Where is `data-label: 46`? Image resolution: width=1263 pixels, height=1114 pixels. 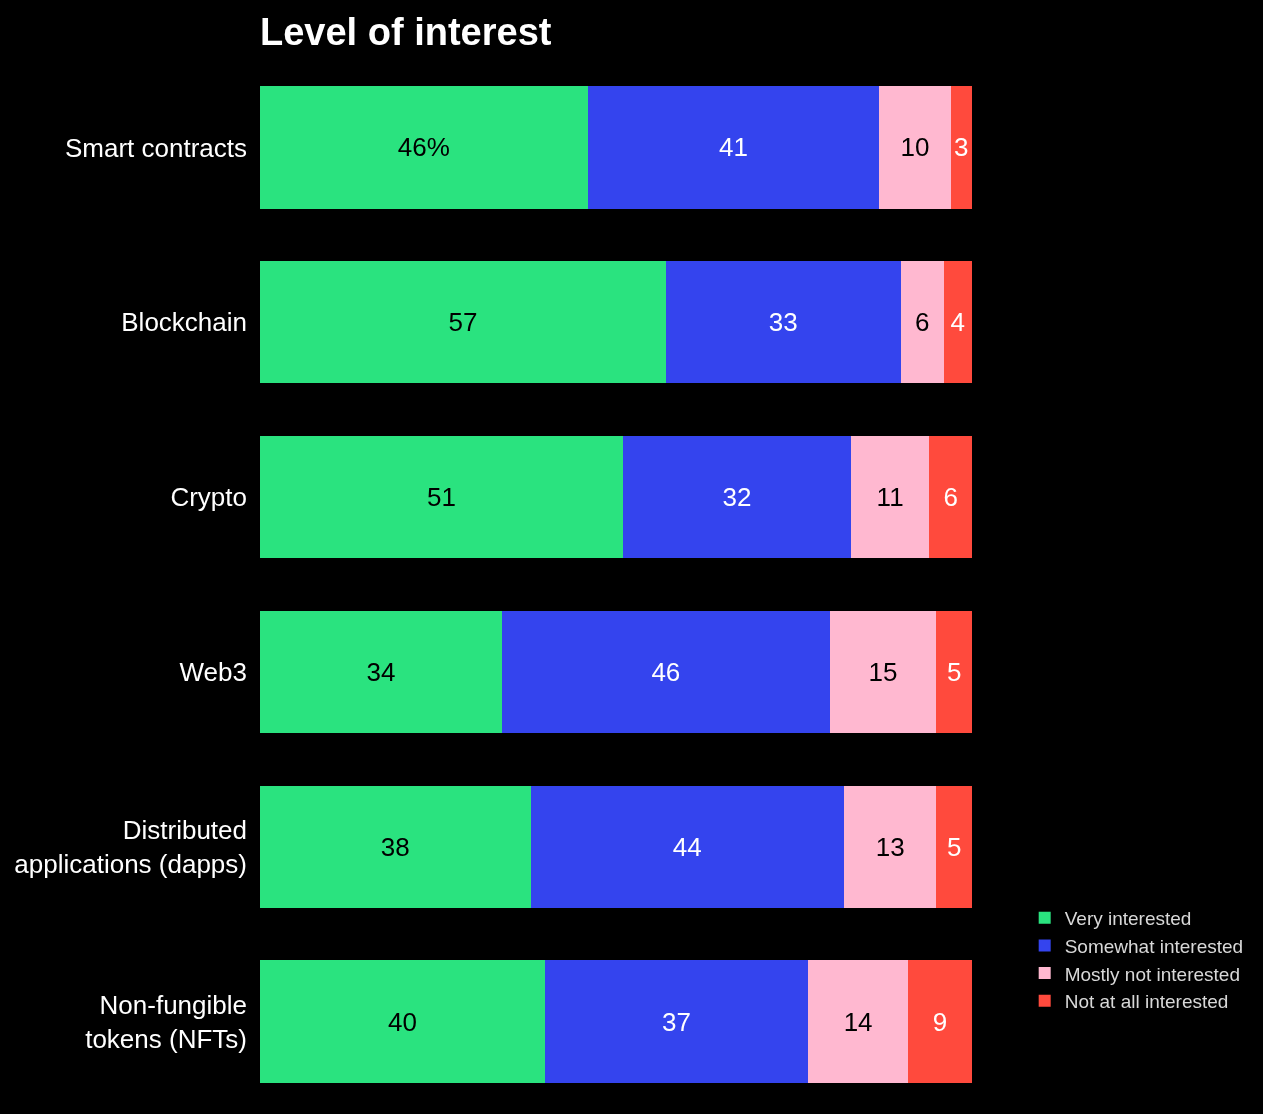
data-label: 46 is located at coordinates (666, 671).